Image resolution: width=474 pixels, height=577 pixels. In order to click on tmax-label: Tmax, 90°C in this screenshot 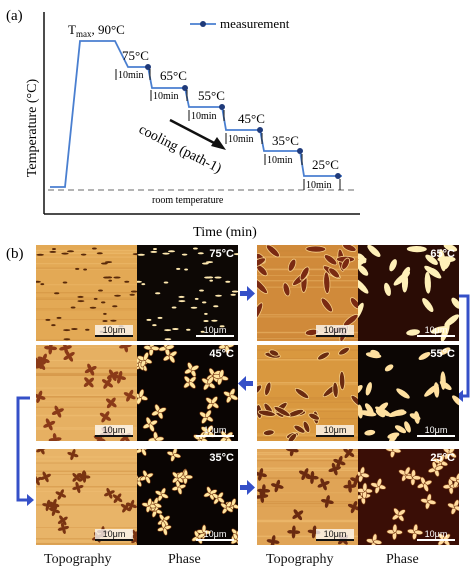, I will do `click(96, 30)`.